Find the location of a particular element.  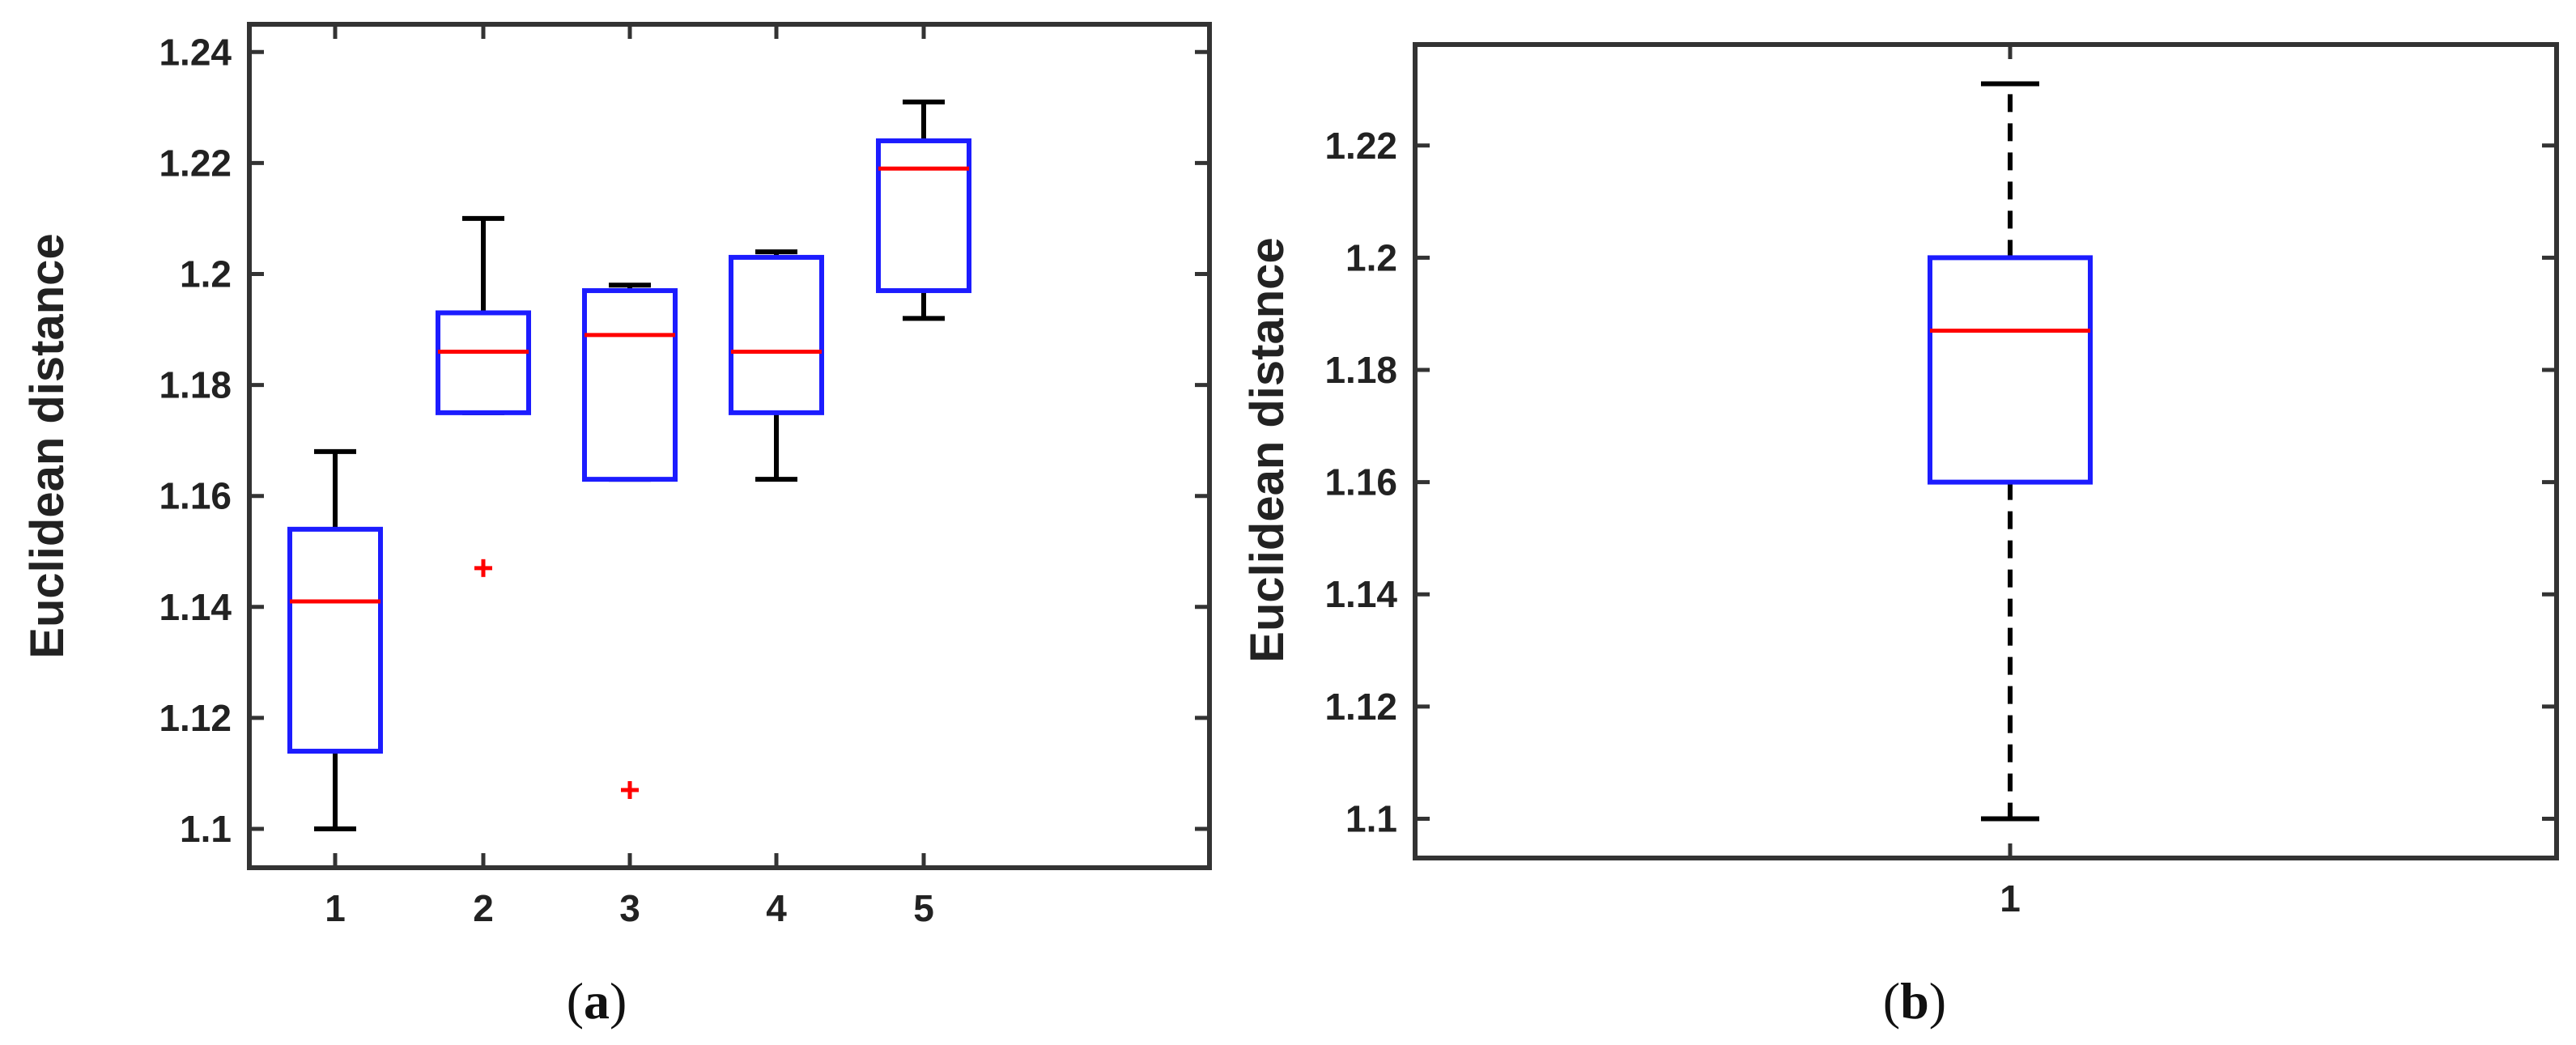

panel-a-xtick-label: 5 is located at coordinates (923, 908).